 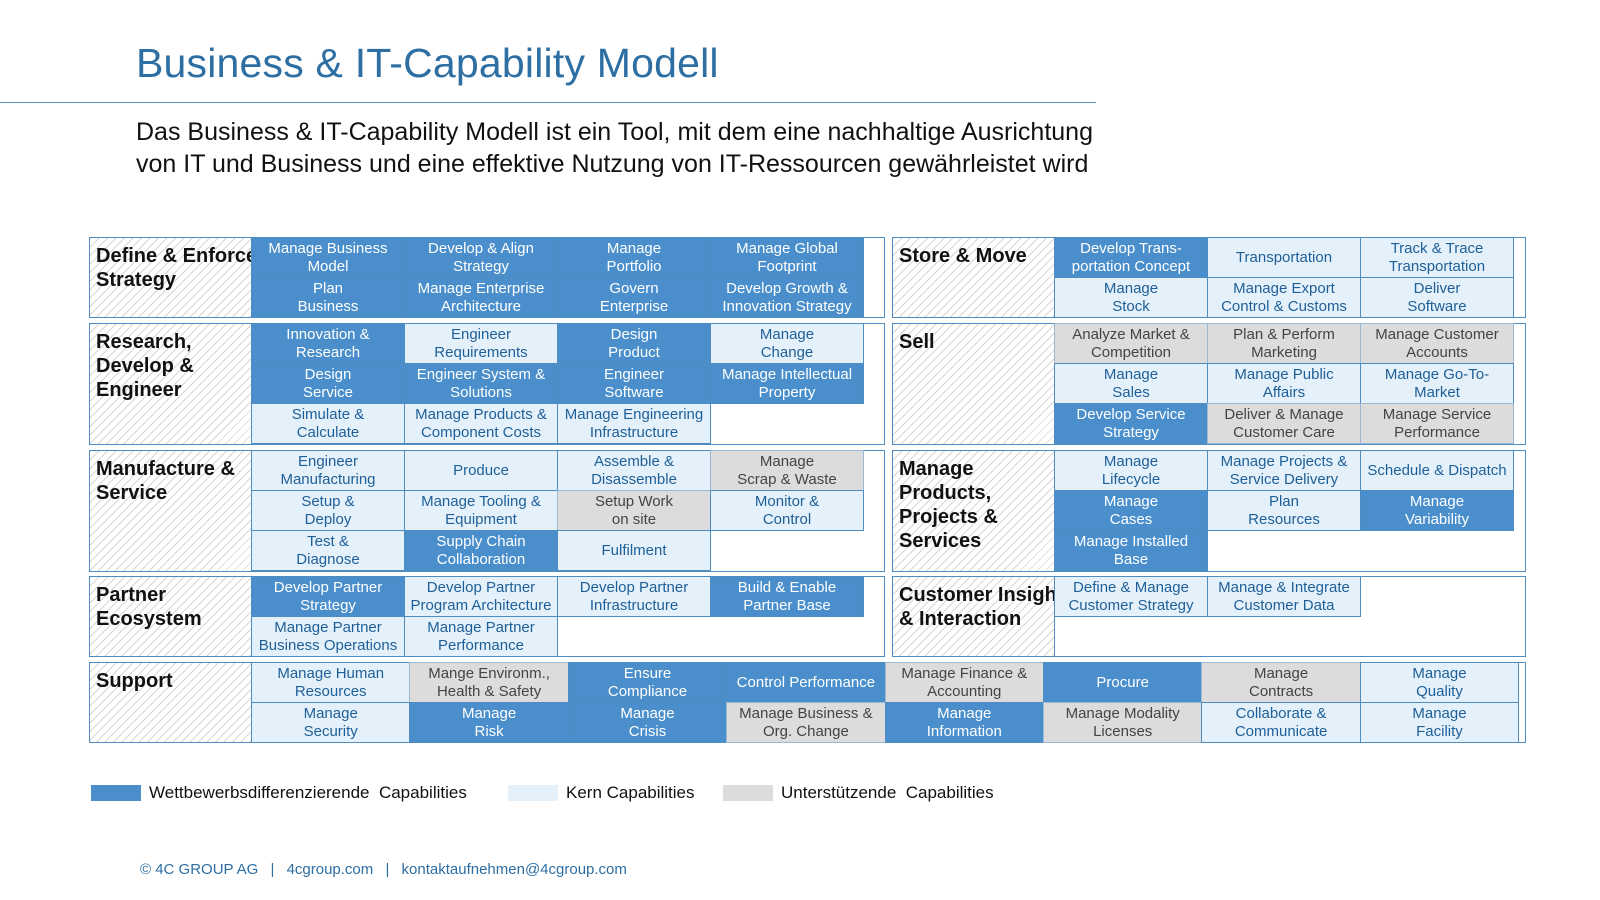 What do you see at coordinates (1284, 343) in the screenshot?
I see `capability-plan-perform-marketing: Plan & Perform Marketing` at bounding box center [1284, 343].